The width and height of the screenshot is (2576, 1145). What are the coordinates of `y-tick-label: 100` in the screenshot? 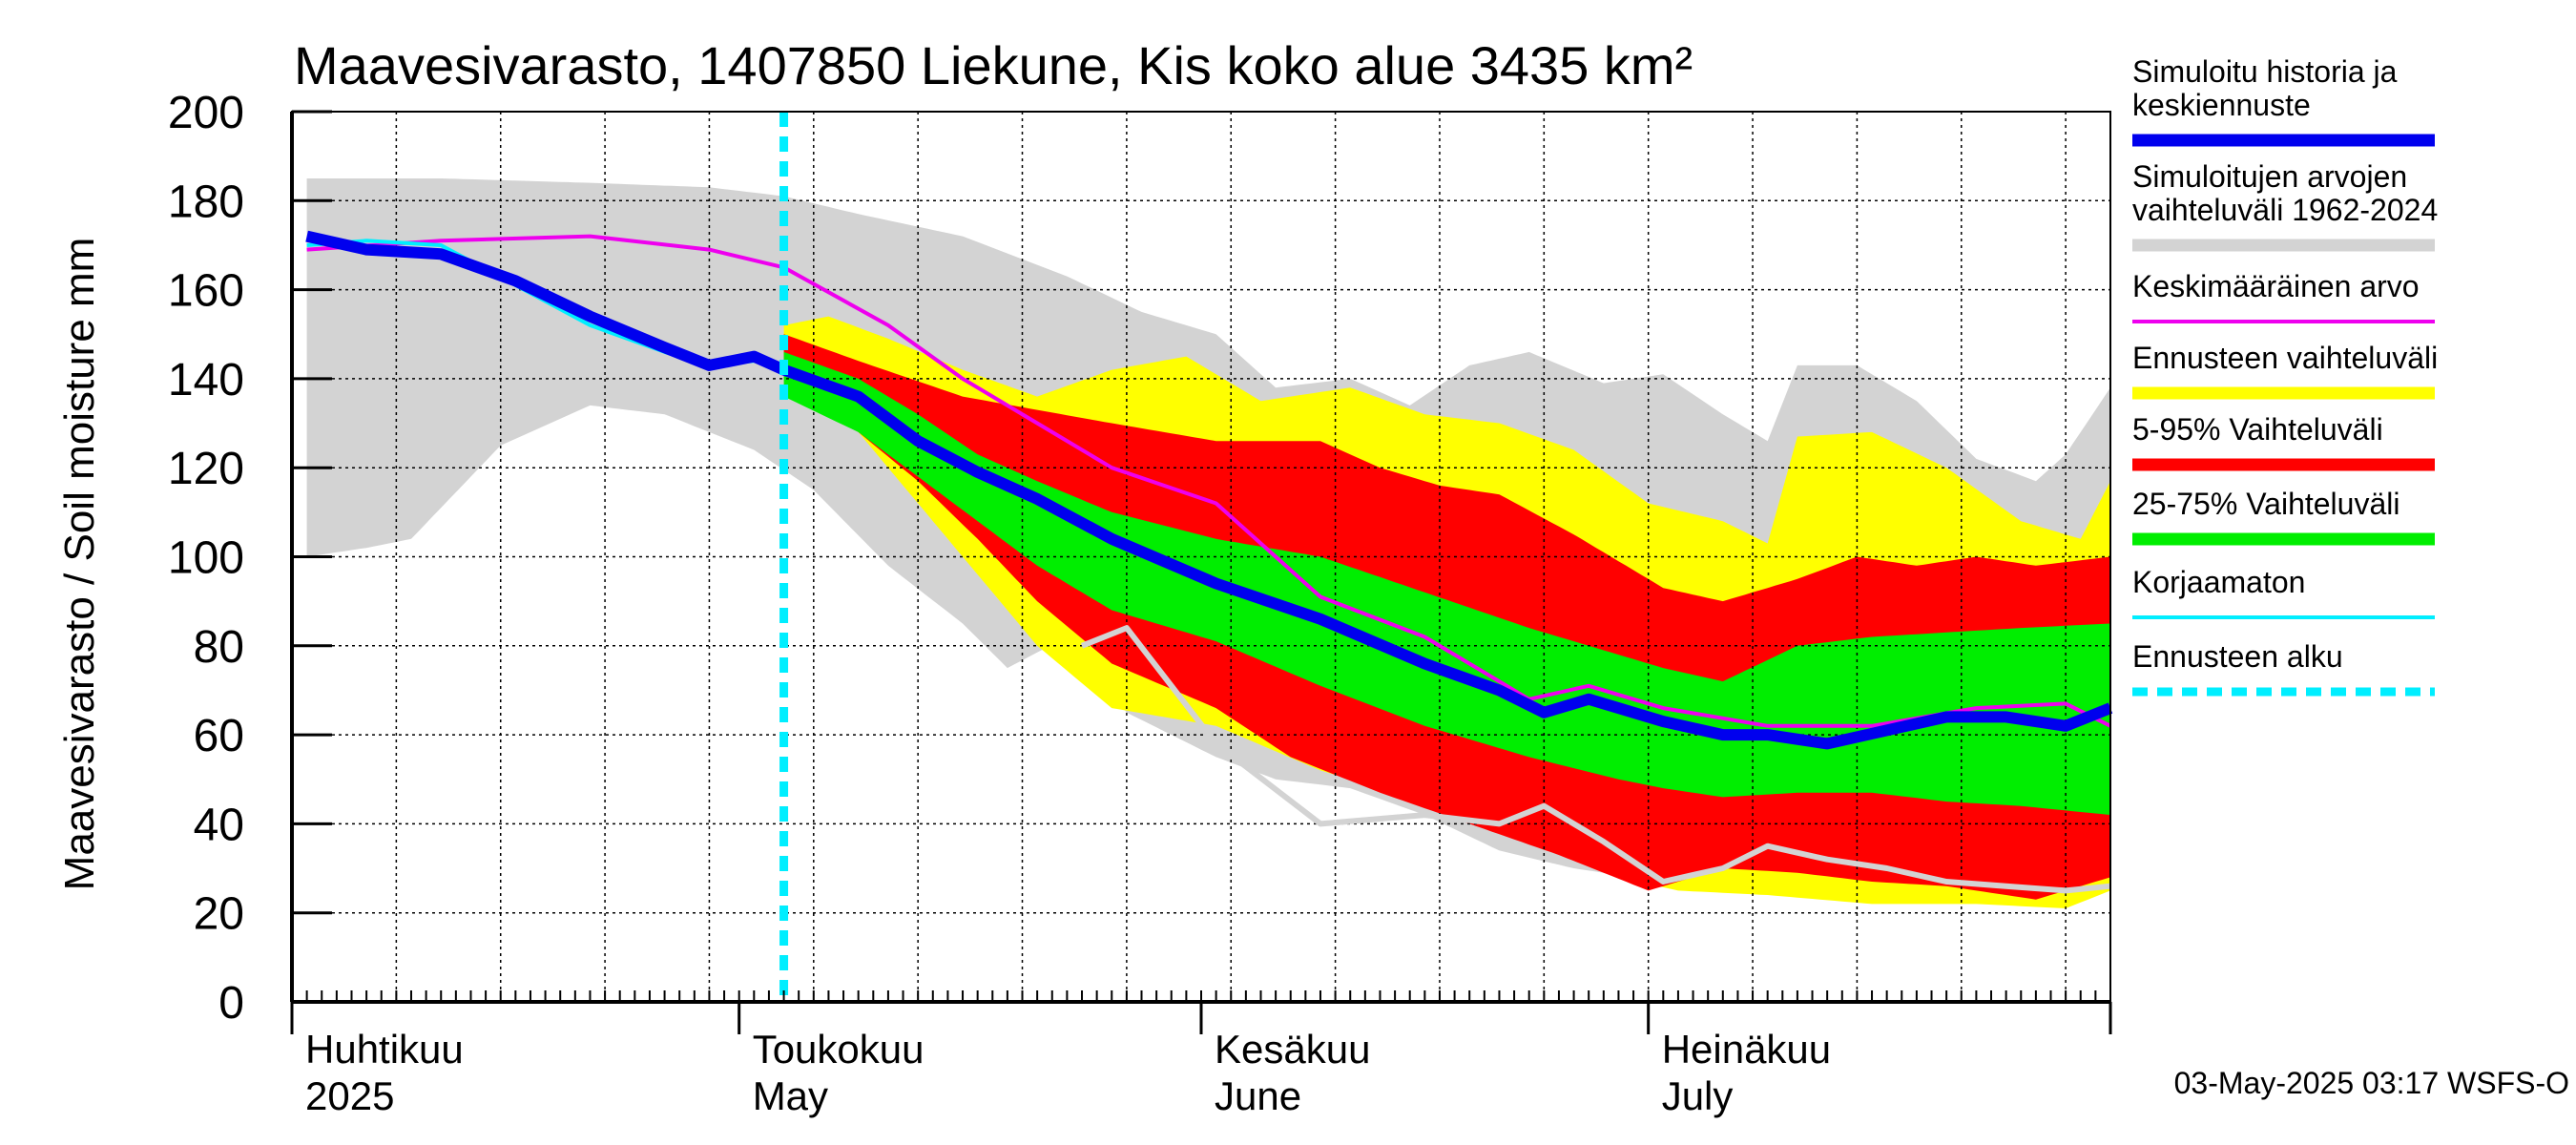 It's located at (206, 559).